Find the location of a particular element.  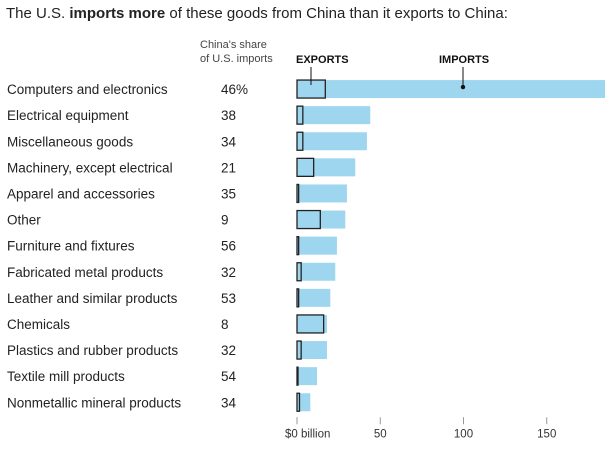

share-label: 8 is located at coordinates (225, 324).